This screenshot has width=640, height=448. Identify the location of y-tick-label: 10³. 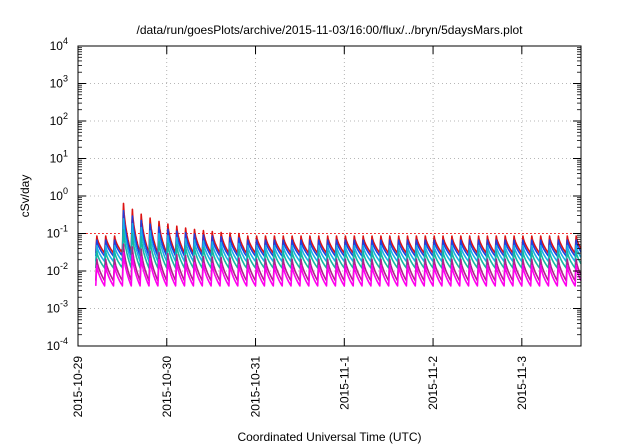
(59, 82).